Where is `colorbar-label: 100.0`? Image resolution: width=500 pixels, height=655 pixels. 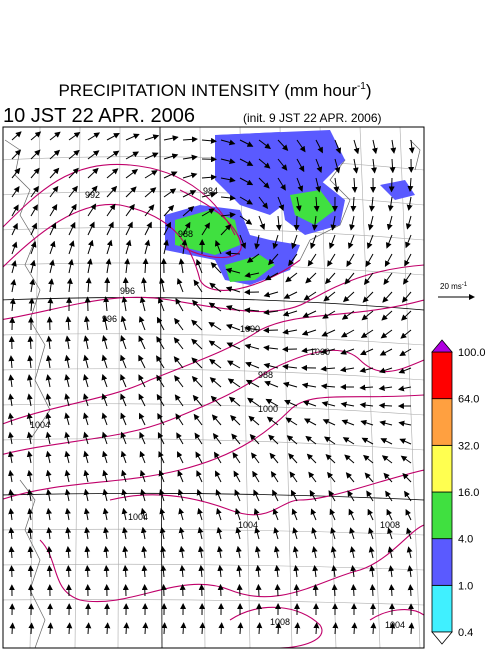
colorbar-label: 100.0 is located at coordinates (472, 353).